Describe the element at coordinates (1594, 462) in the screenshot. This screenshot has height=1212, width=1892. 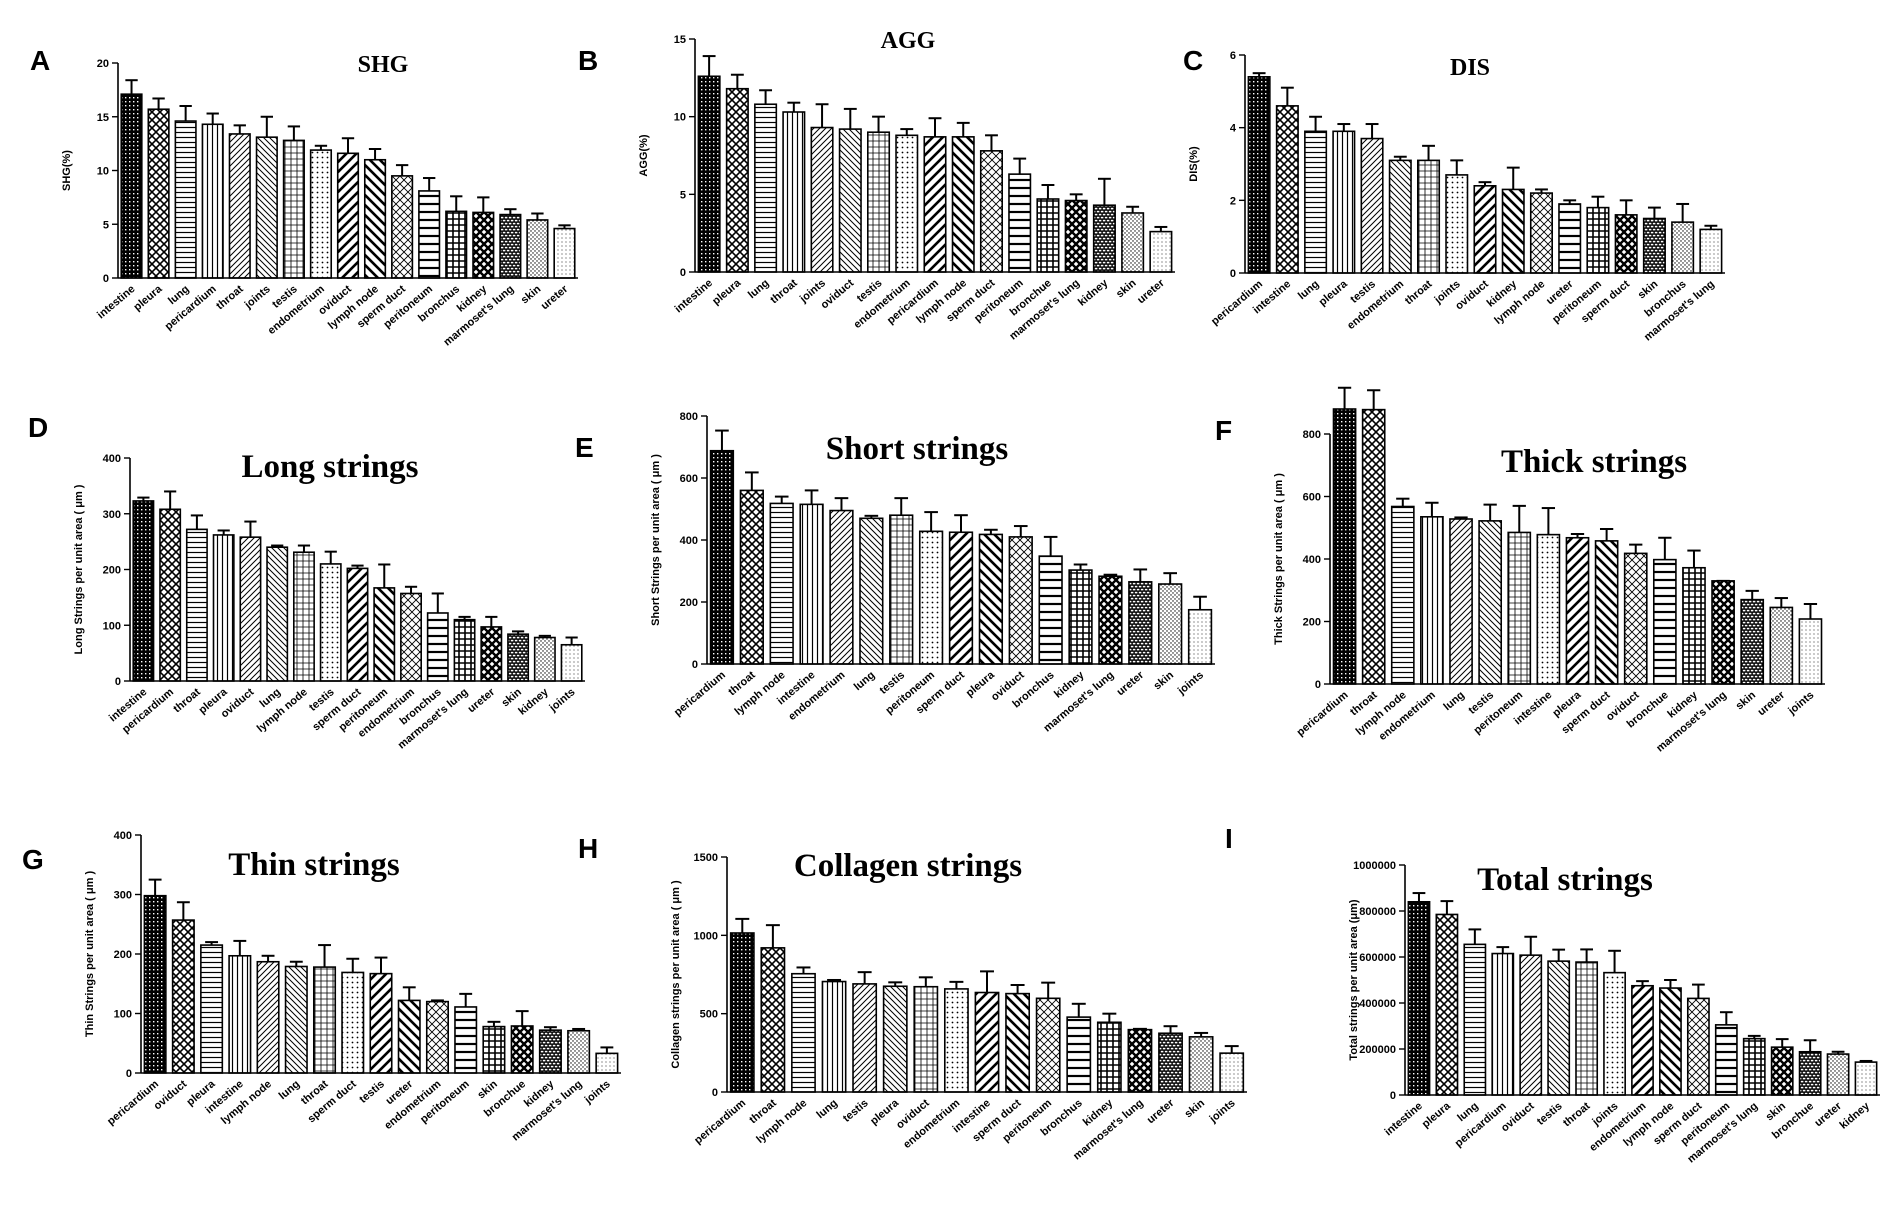
I see `chart-title: Thick strings` at that location.